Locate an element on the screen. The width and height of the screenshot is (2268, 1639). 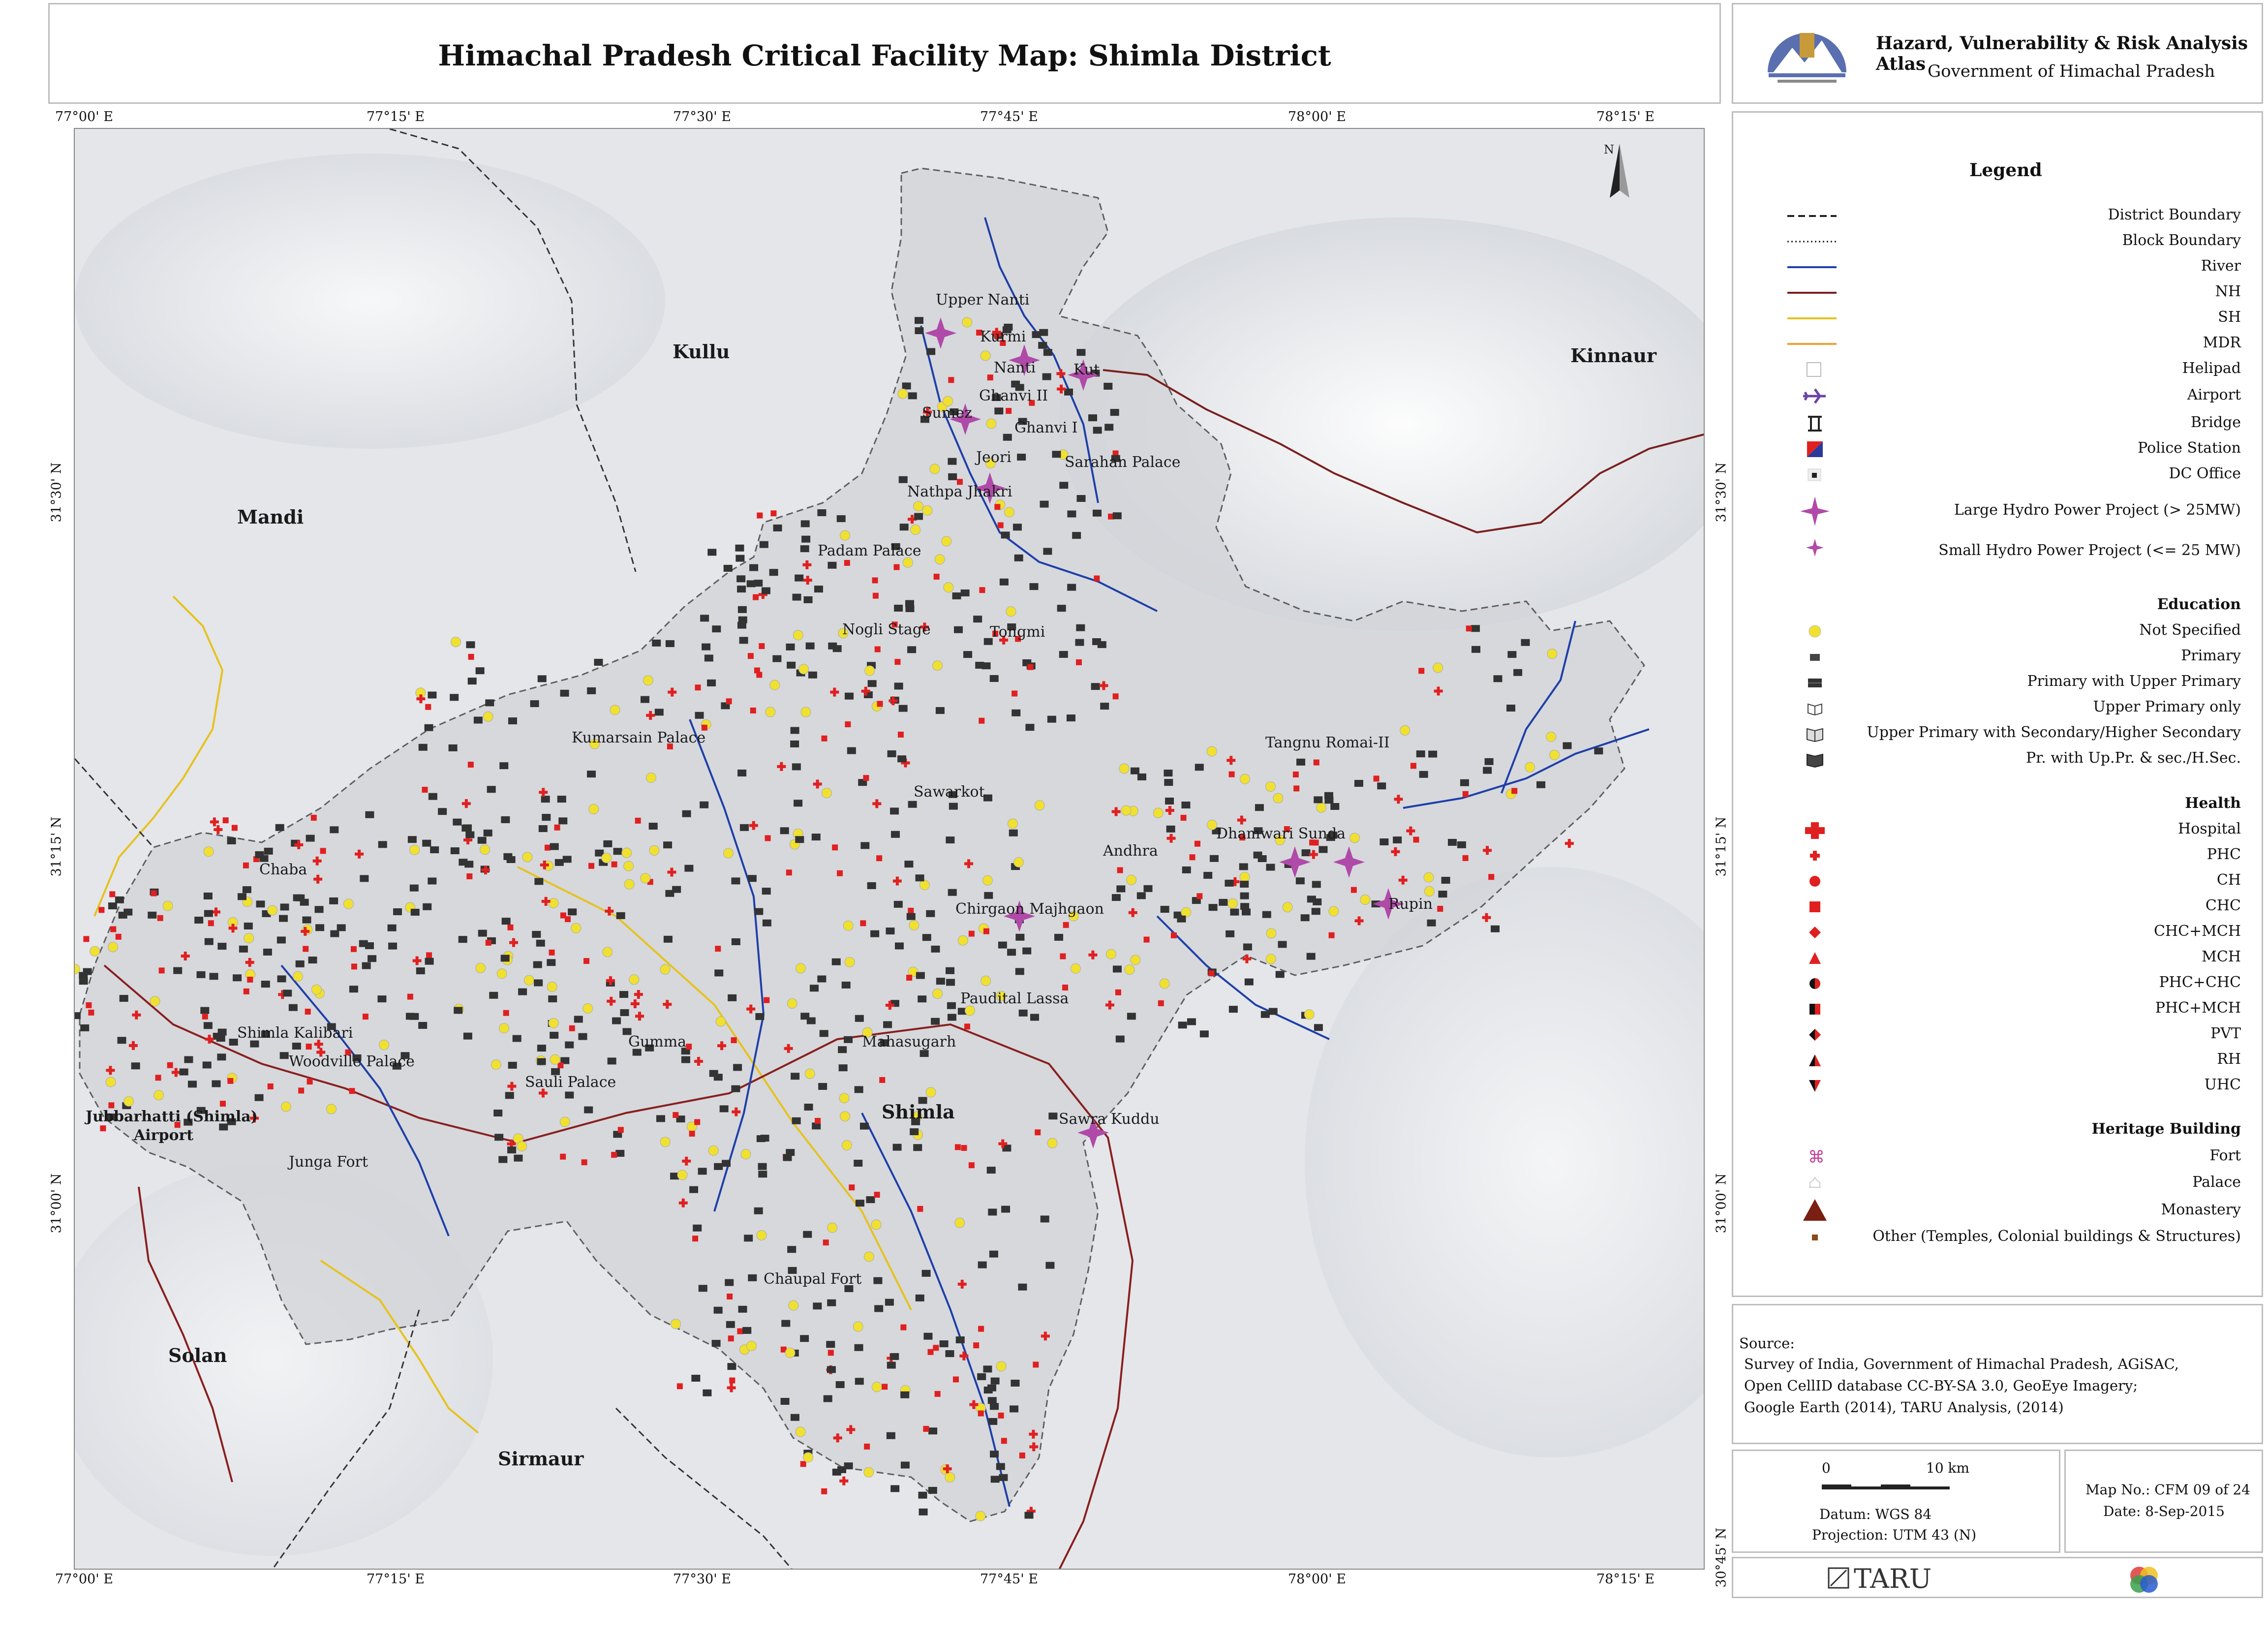
river is located at coordinates (936, 1310).